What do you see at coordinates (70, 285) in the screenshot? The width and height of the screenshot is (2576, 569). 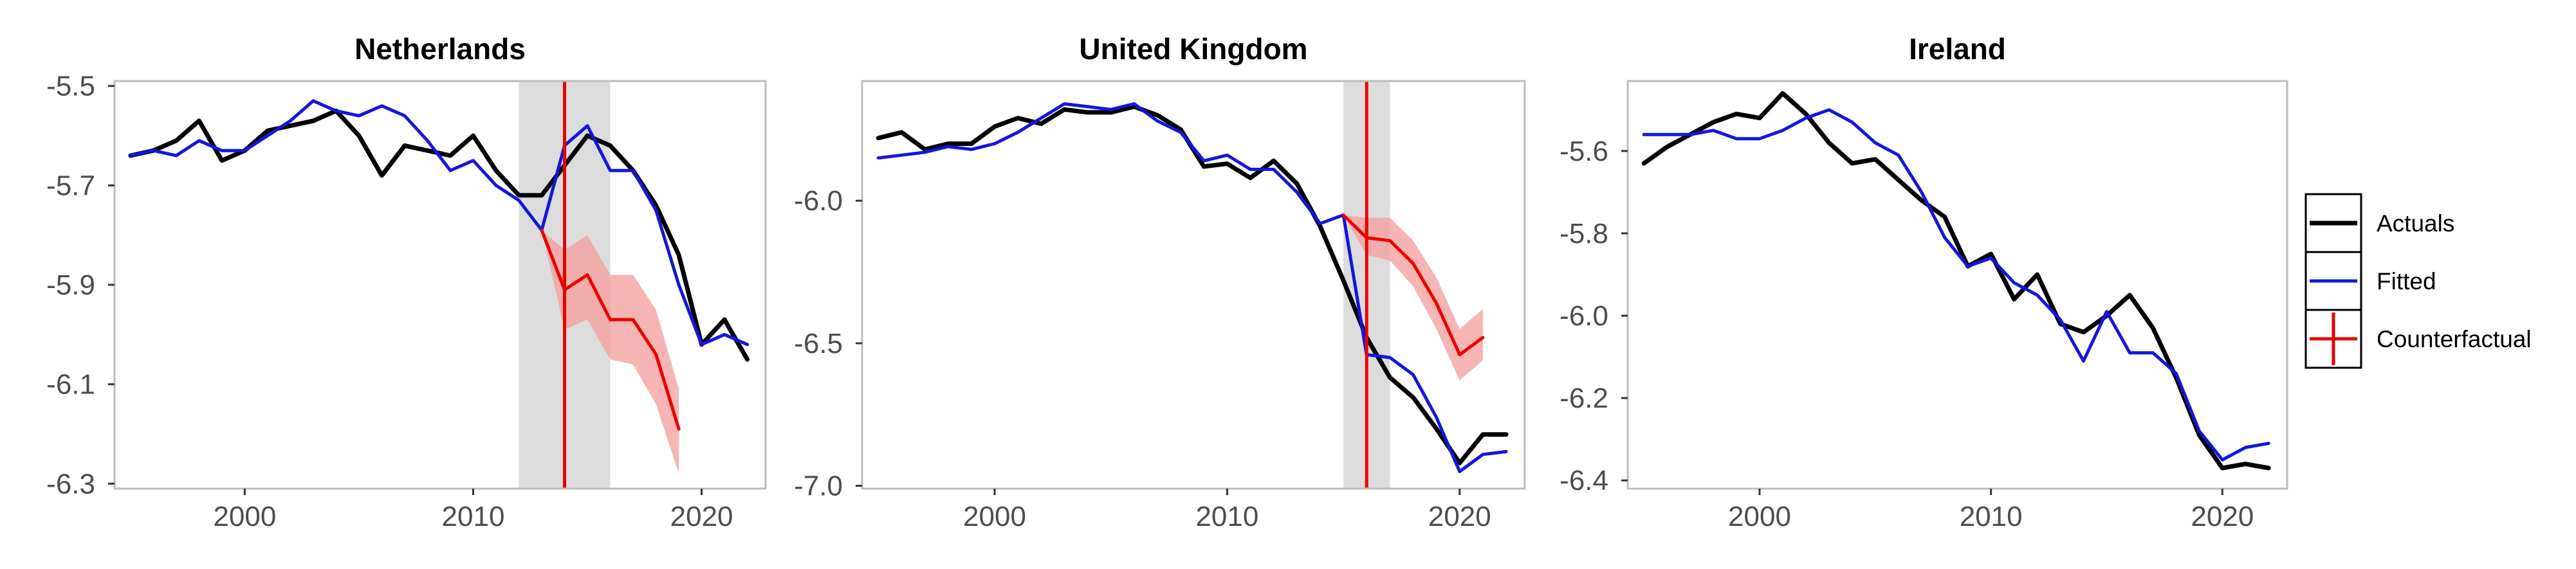 I see `y-tick-label: -5.9` at bounding box center [70, 285].